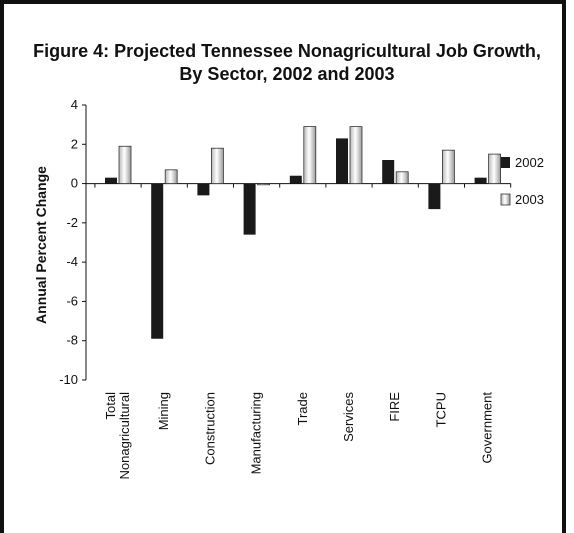 The width and height of the screenshot is (574, 533). What do you see at coordinates (157, 261) in the screenshot?
I see `bar-2002-mining` at bounding box center [157, 261].